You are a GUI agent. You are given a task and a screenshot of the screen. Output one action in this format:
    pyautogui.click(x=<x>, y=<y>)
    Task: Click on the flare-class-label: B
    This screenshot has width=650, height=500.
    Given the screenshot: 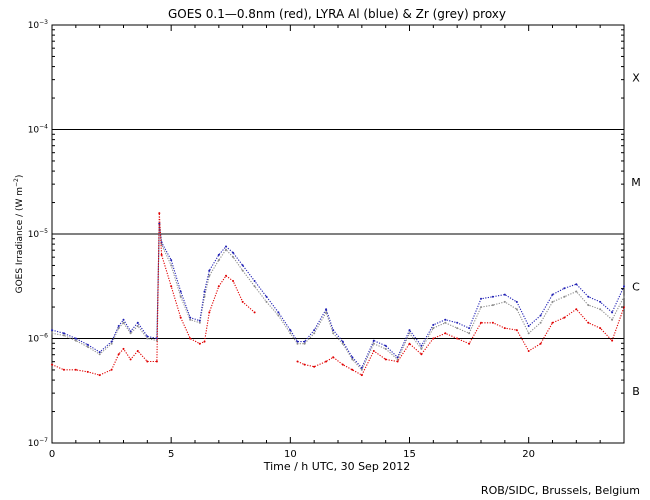 What is the action you would take?
    pyautogui.click(x=636, y=391)
    